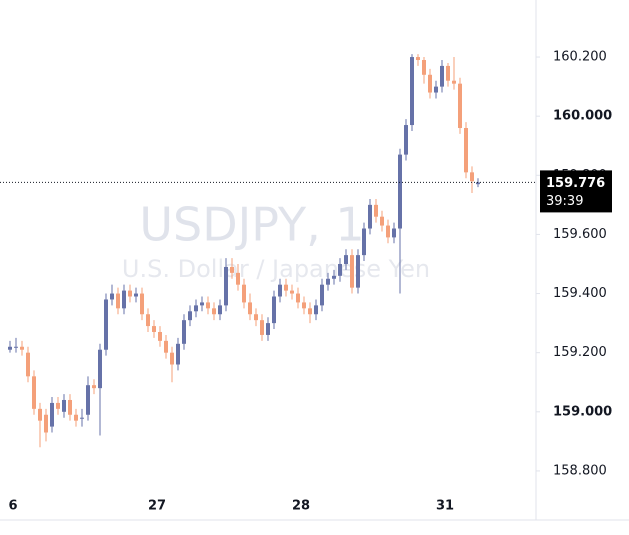 Image resolution: width=629 pixels, height=535 pixels. What do you see at coordinates (582, 116) in the screenshot?
I see `y-tick-label: 160.000` at bounding box center [582, 116].